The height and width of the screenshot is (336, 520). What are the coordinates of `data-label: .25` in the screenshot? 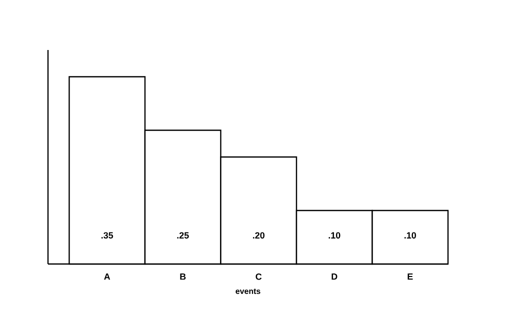 It's located at (183, 235).